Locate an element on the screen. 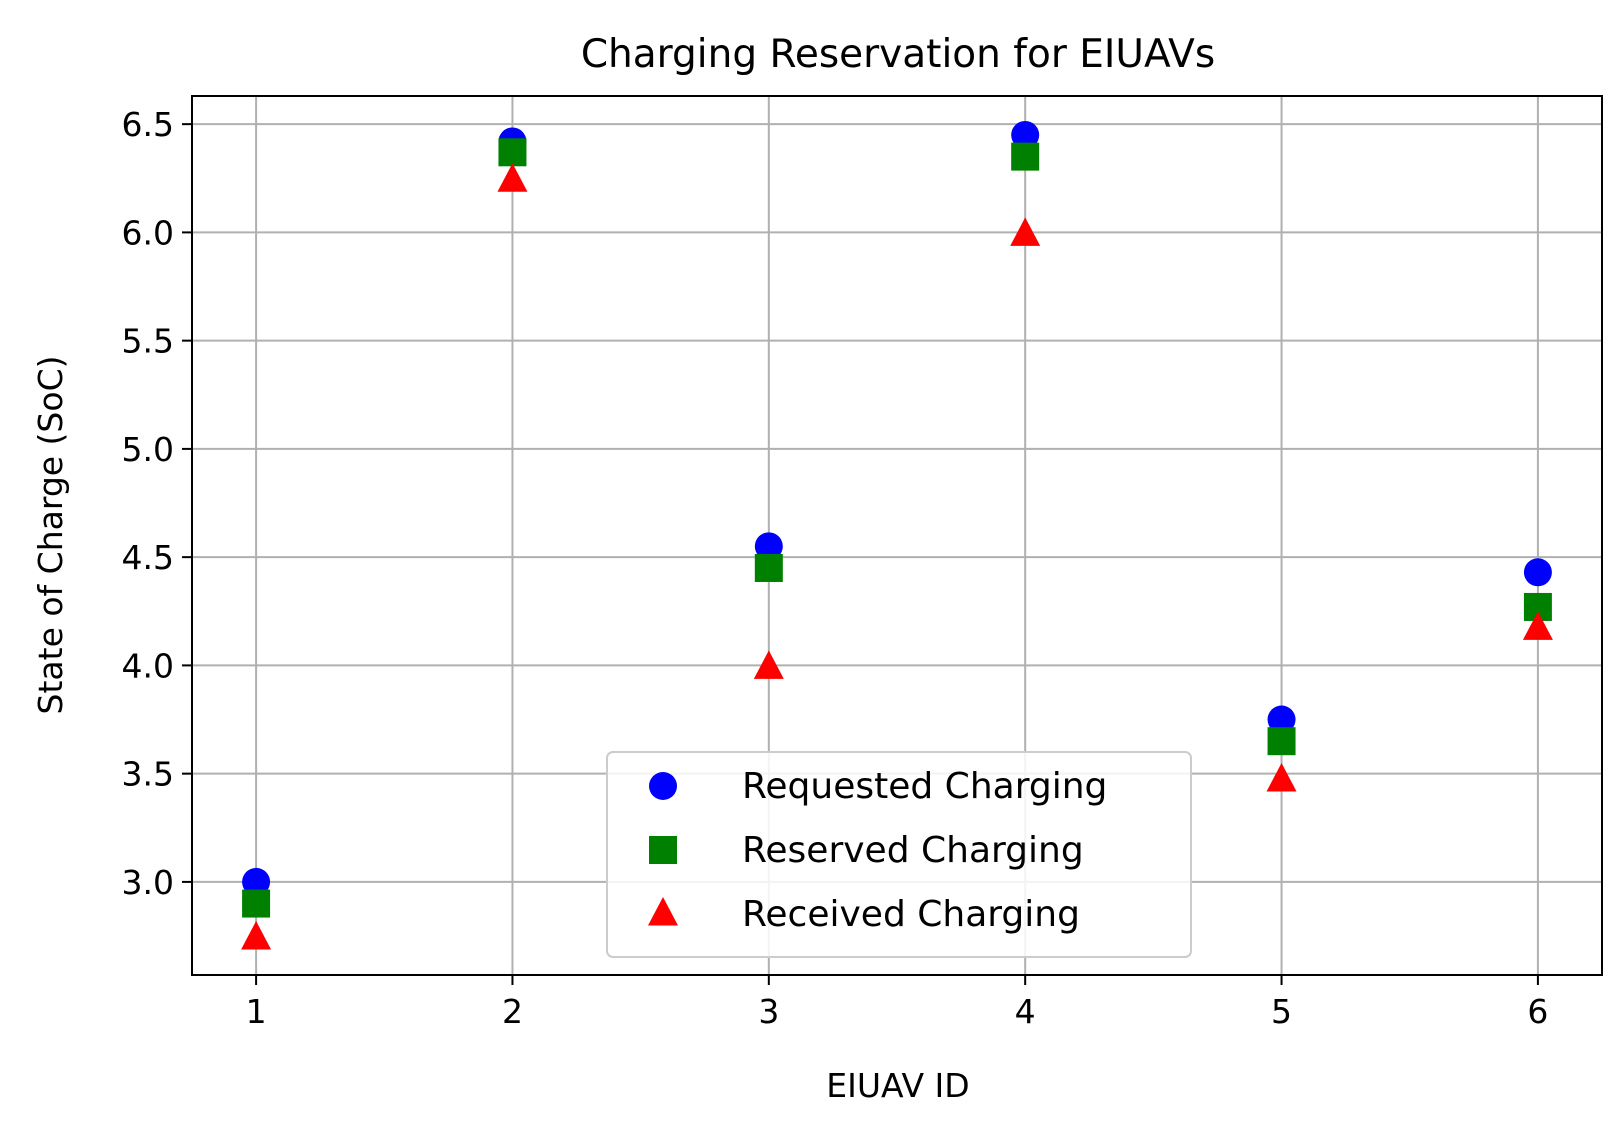  x-tick-label: 3 is located at coordinates (768, 1011).